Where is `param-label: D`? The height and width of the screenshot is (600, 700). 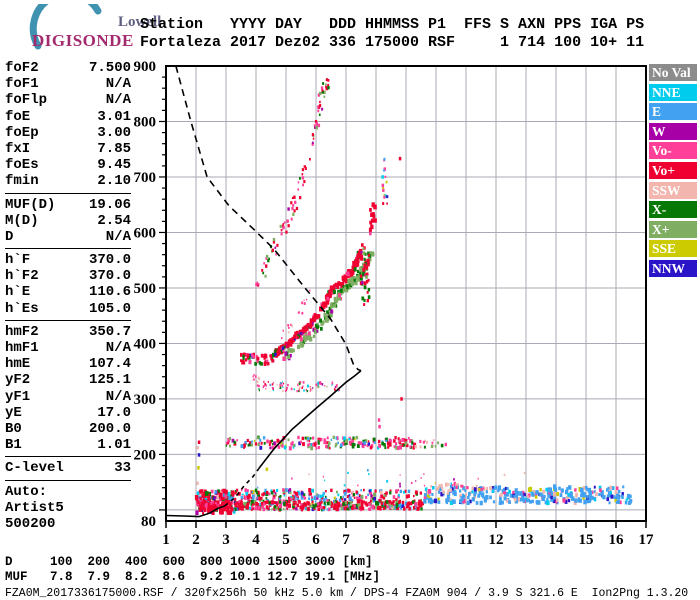
param-label: D is located at coordinates (9, 236).